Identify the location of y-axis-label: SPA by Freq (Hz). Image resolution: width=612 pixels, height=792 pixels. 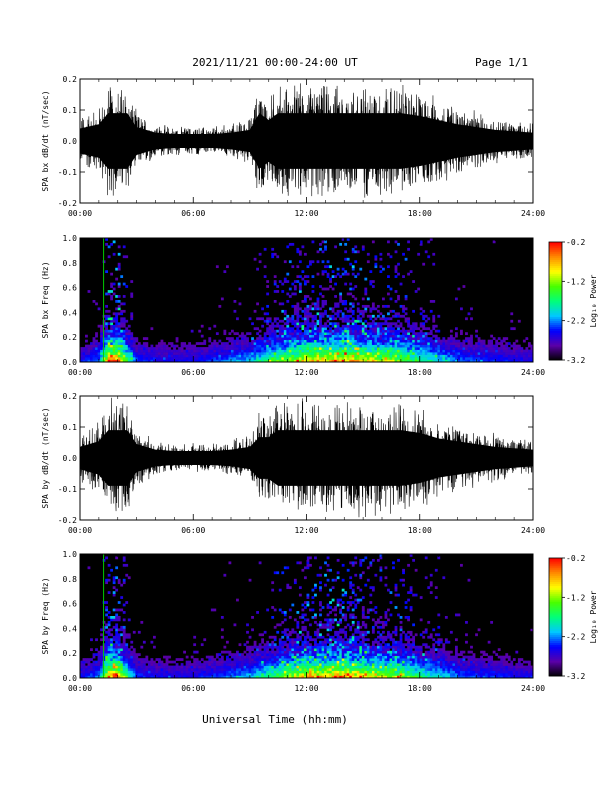
(45, 615).